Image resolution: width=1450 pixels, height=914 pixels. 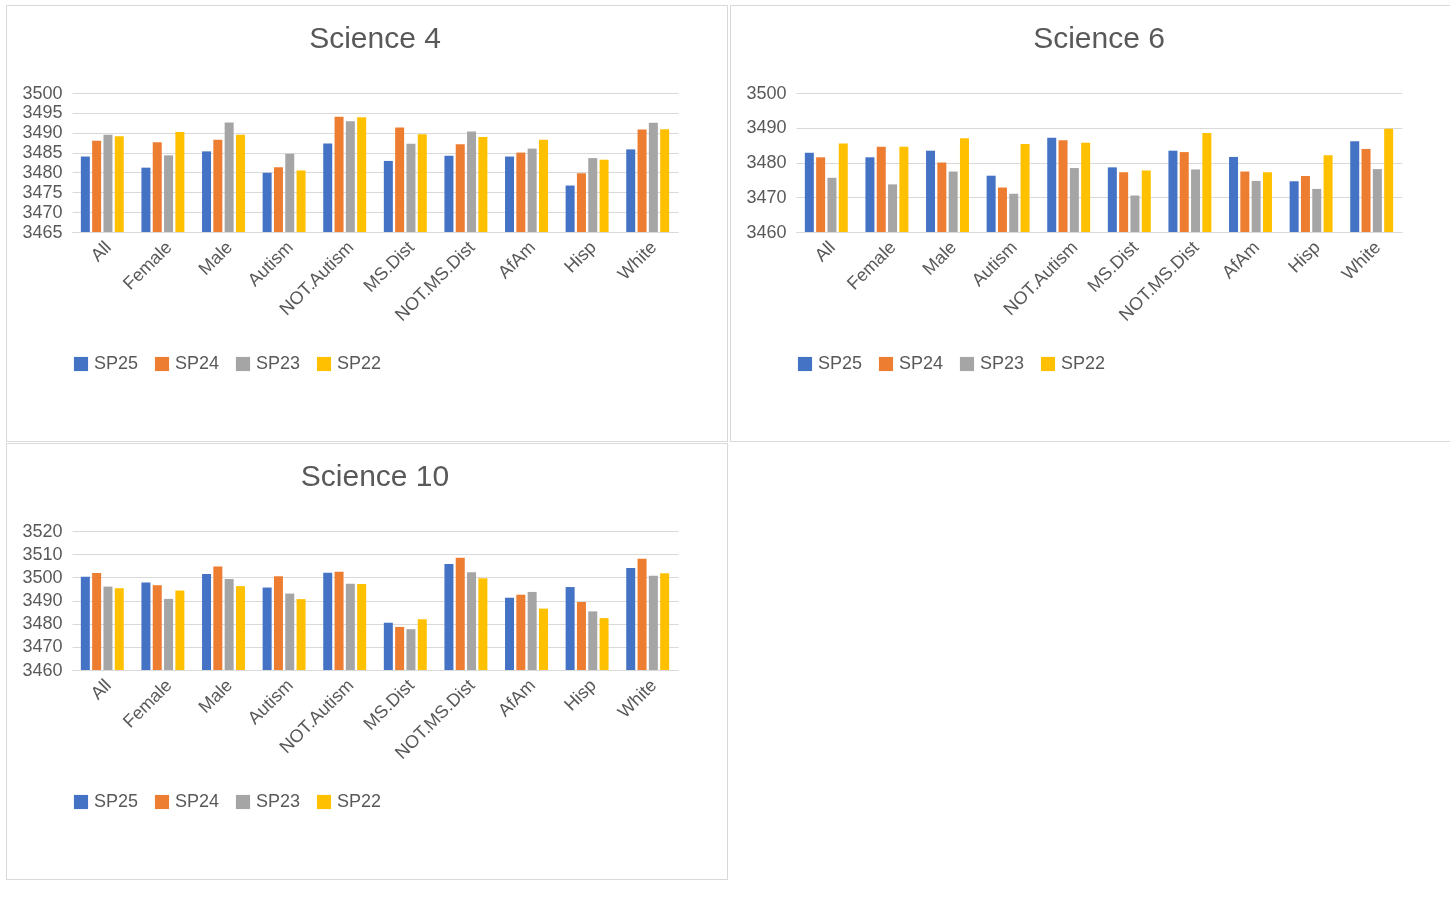 What do you see at coordinates (375, 475) in the screenshot?
I see `chart-title: Science 10` at bounding box center [375, 475].